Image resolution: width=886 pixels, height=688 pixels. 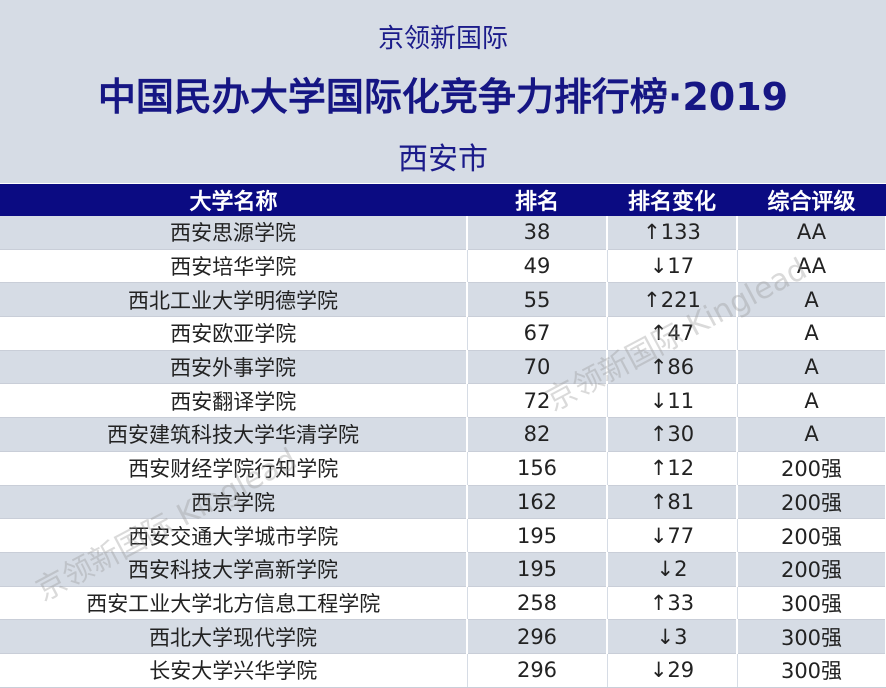 What do you see at coordinates (672, 233) in the screenshot?
I see `table-cell: ↑133` at bounding box center [672, 233].